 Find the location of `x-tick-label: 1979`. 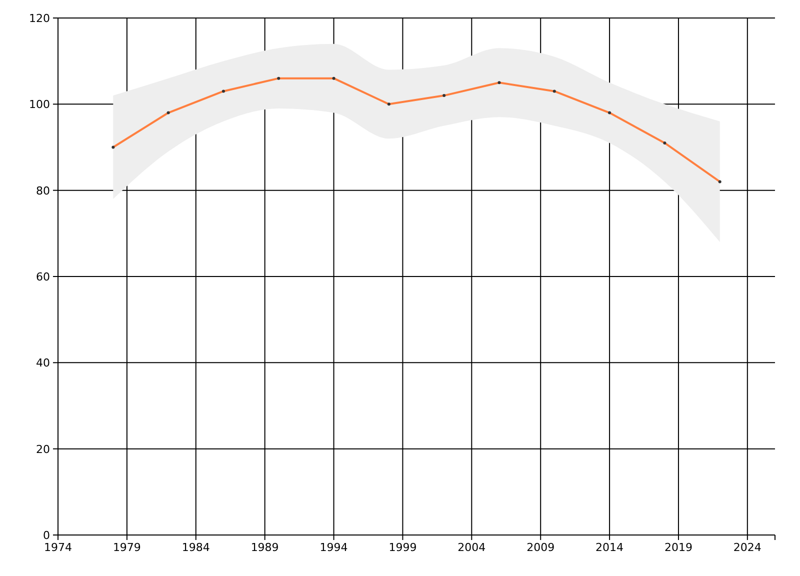

x-tick-label: 1979 is located at coordinates (126, 547).